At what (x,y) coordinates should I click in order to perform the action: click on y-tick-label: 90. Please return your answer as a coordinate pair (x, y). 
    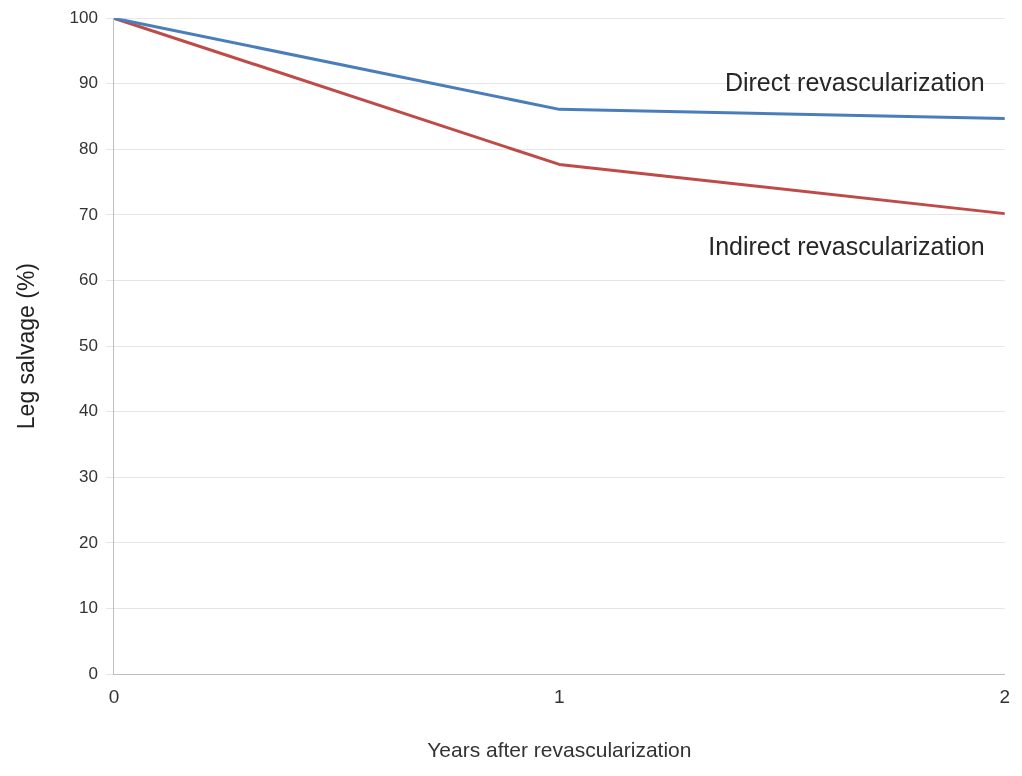
    Looking at the image, I should click on (88, 83).